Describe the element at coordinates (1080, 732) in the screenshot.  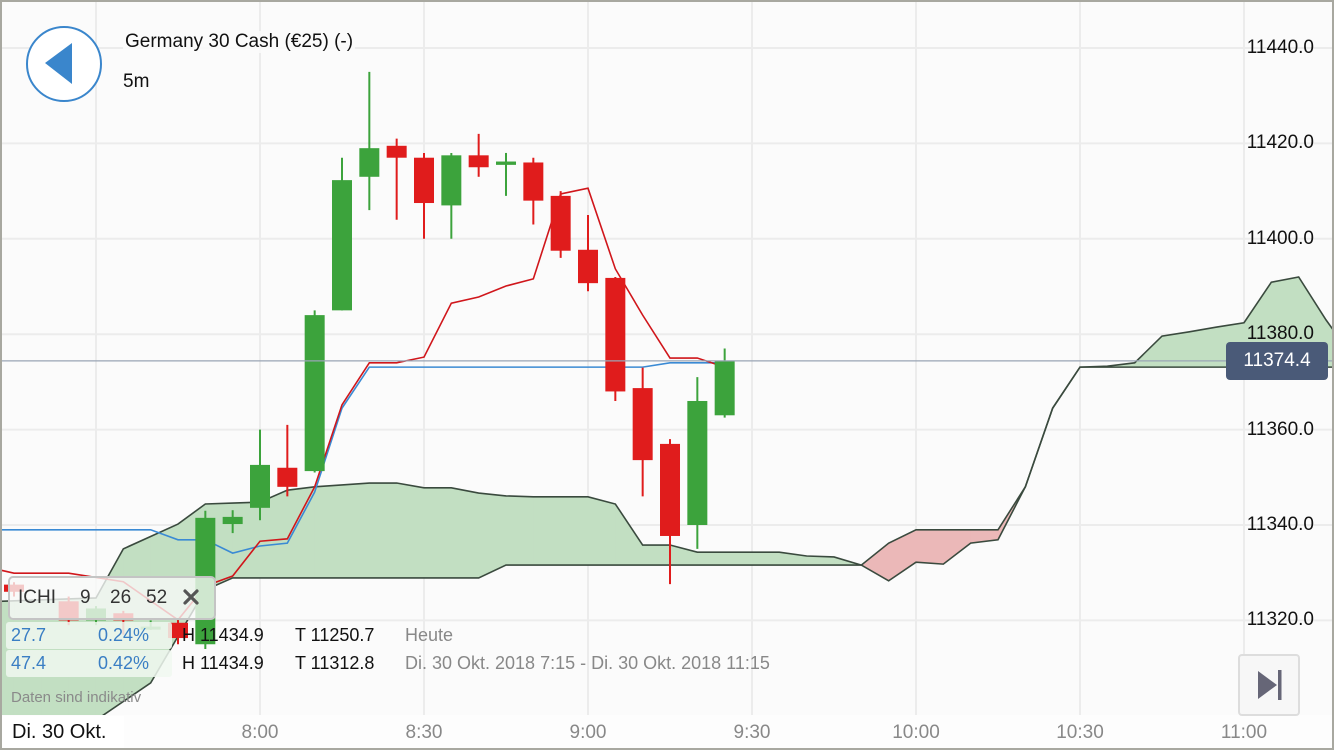
I see `time-tick-label: 10:30` at that location.